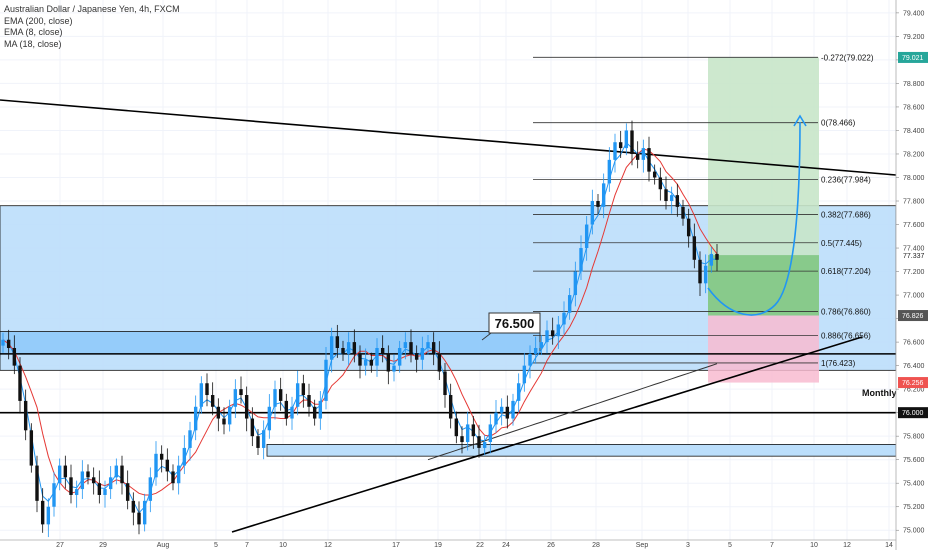 This screenshot has height=550, width=932. Describe the element at coordinates (689, 355) in the screenshot. I see `annotations: 76.500 Monthly` at that location.